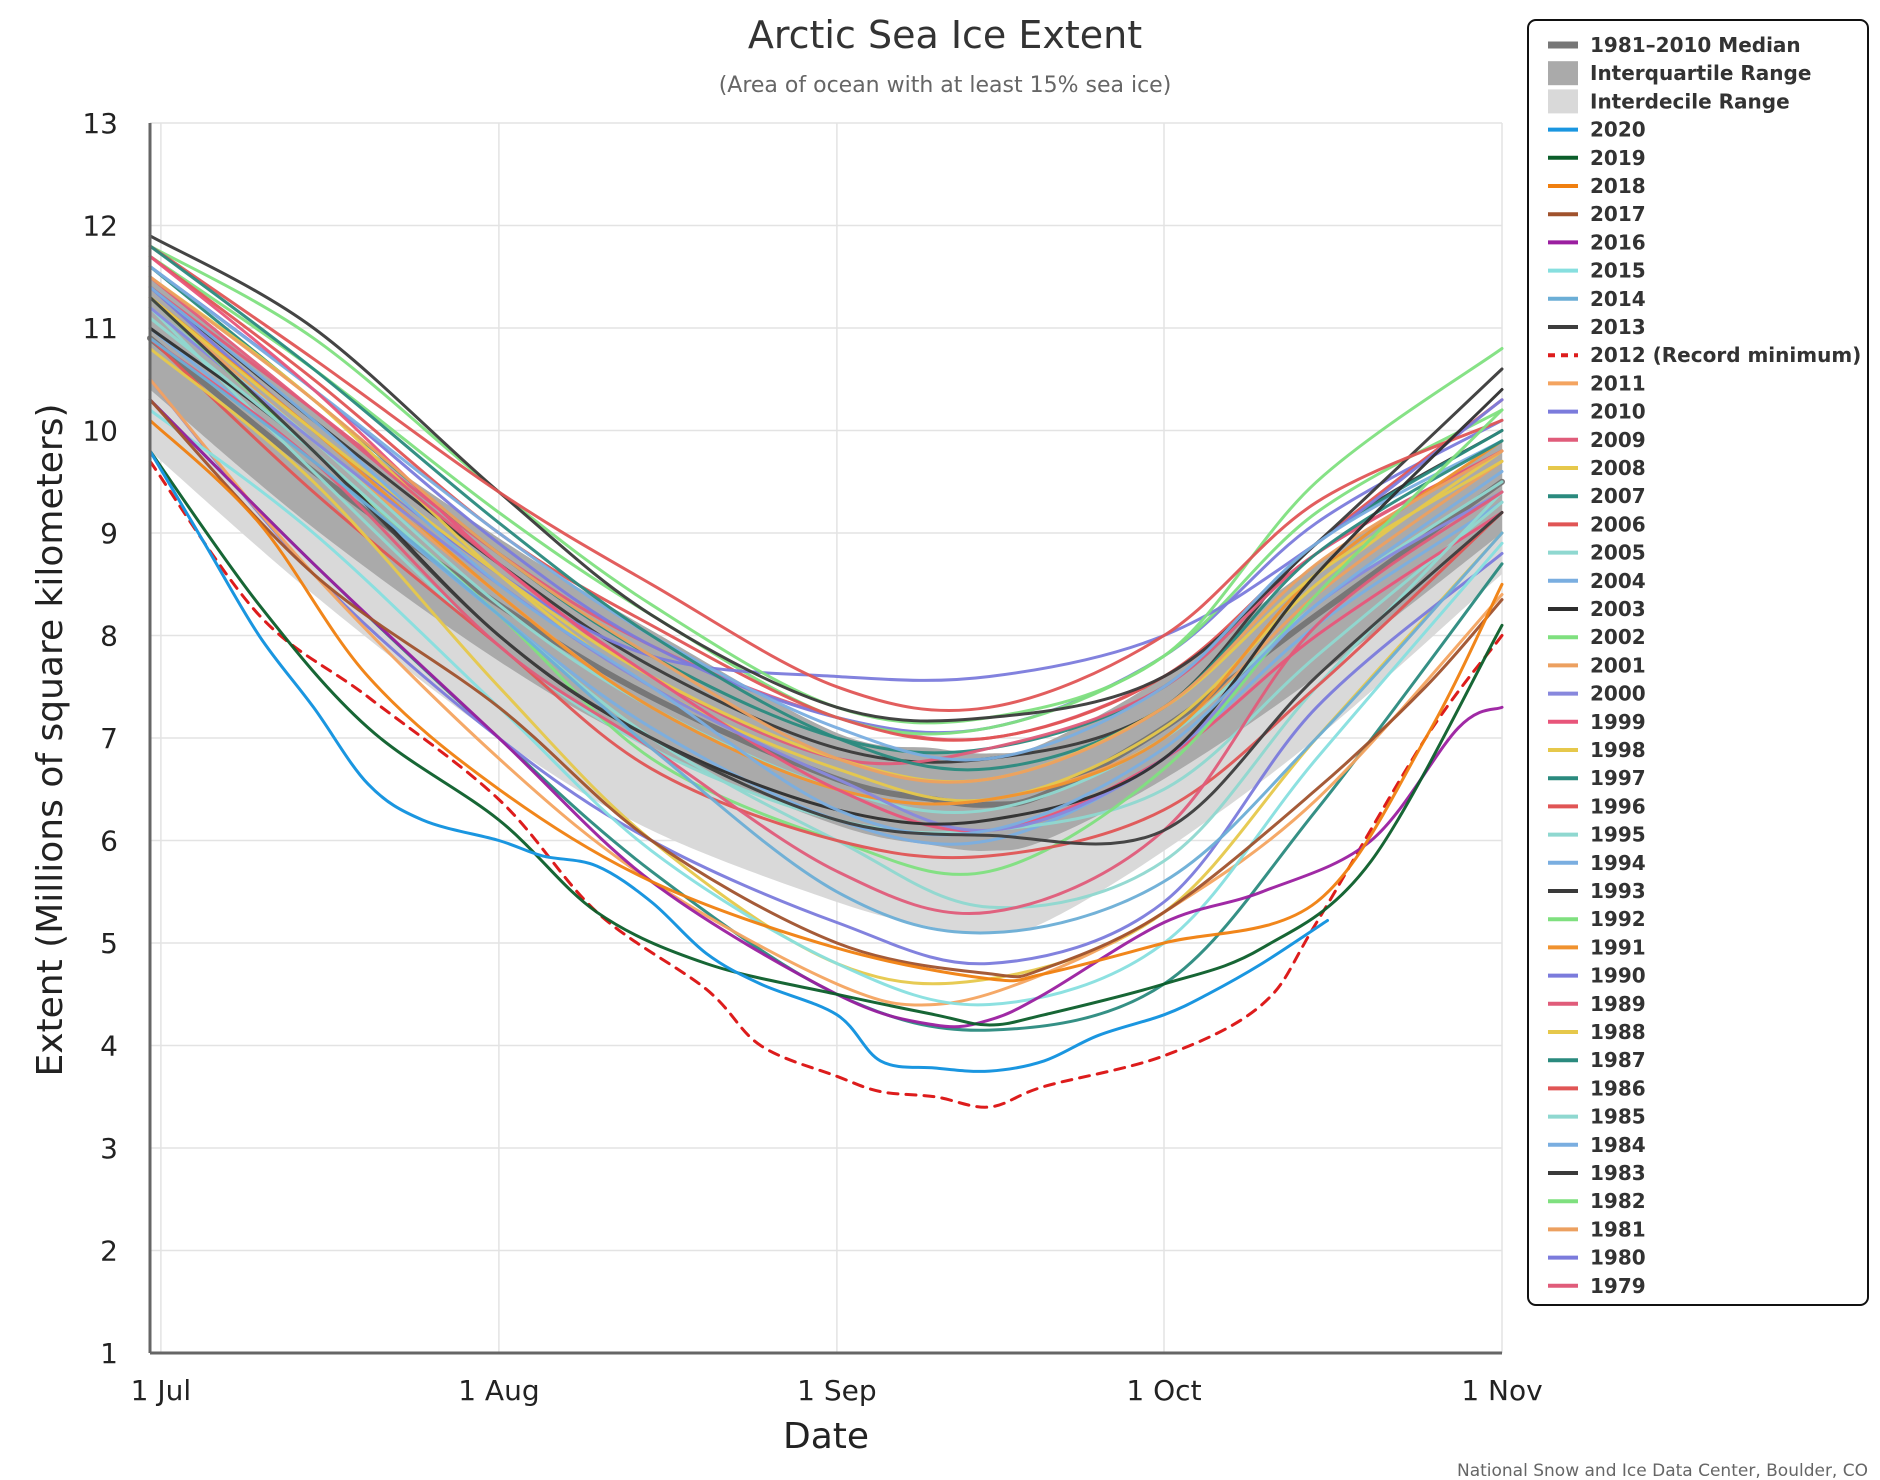  Describe the element at coordinates (100, 328) in the screenshot. I see `y-tick-label: 11` at that location.